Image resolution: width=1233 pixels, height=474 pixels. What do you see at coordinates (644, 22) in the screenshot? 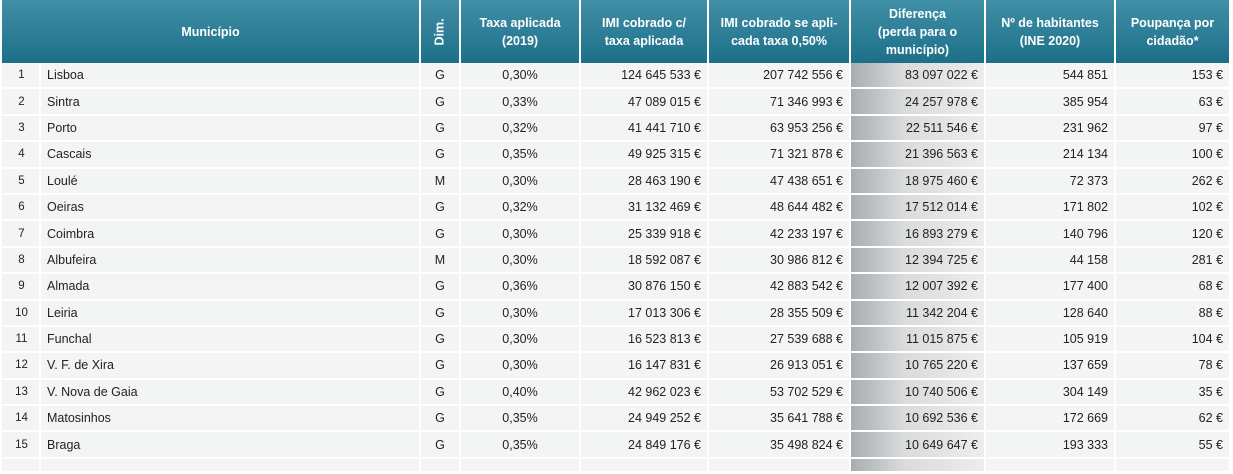
I see `header-text: IMI cobrado c/` at bounding box center [644, 22].